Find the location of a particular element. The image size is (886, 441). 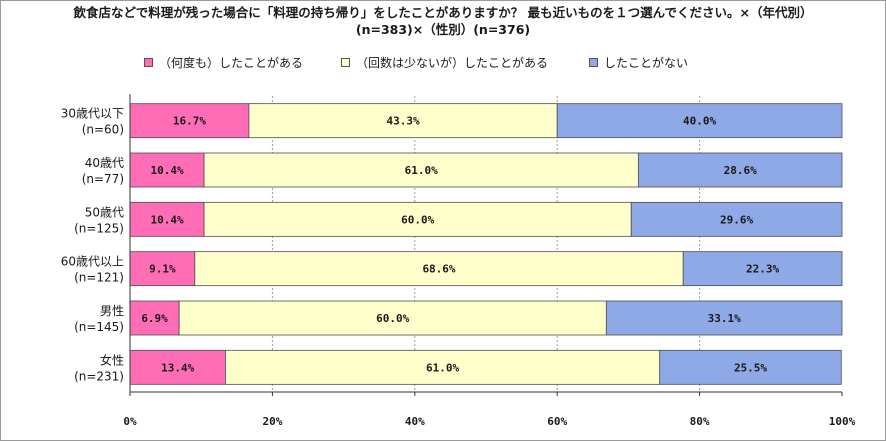

category-n-label: (n=77) is located at coordinates (103, 179).